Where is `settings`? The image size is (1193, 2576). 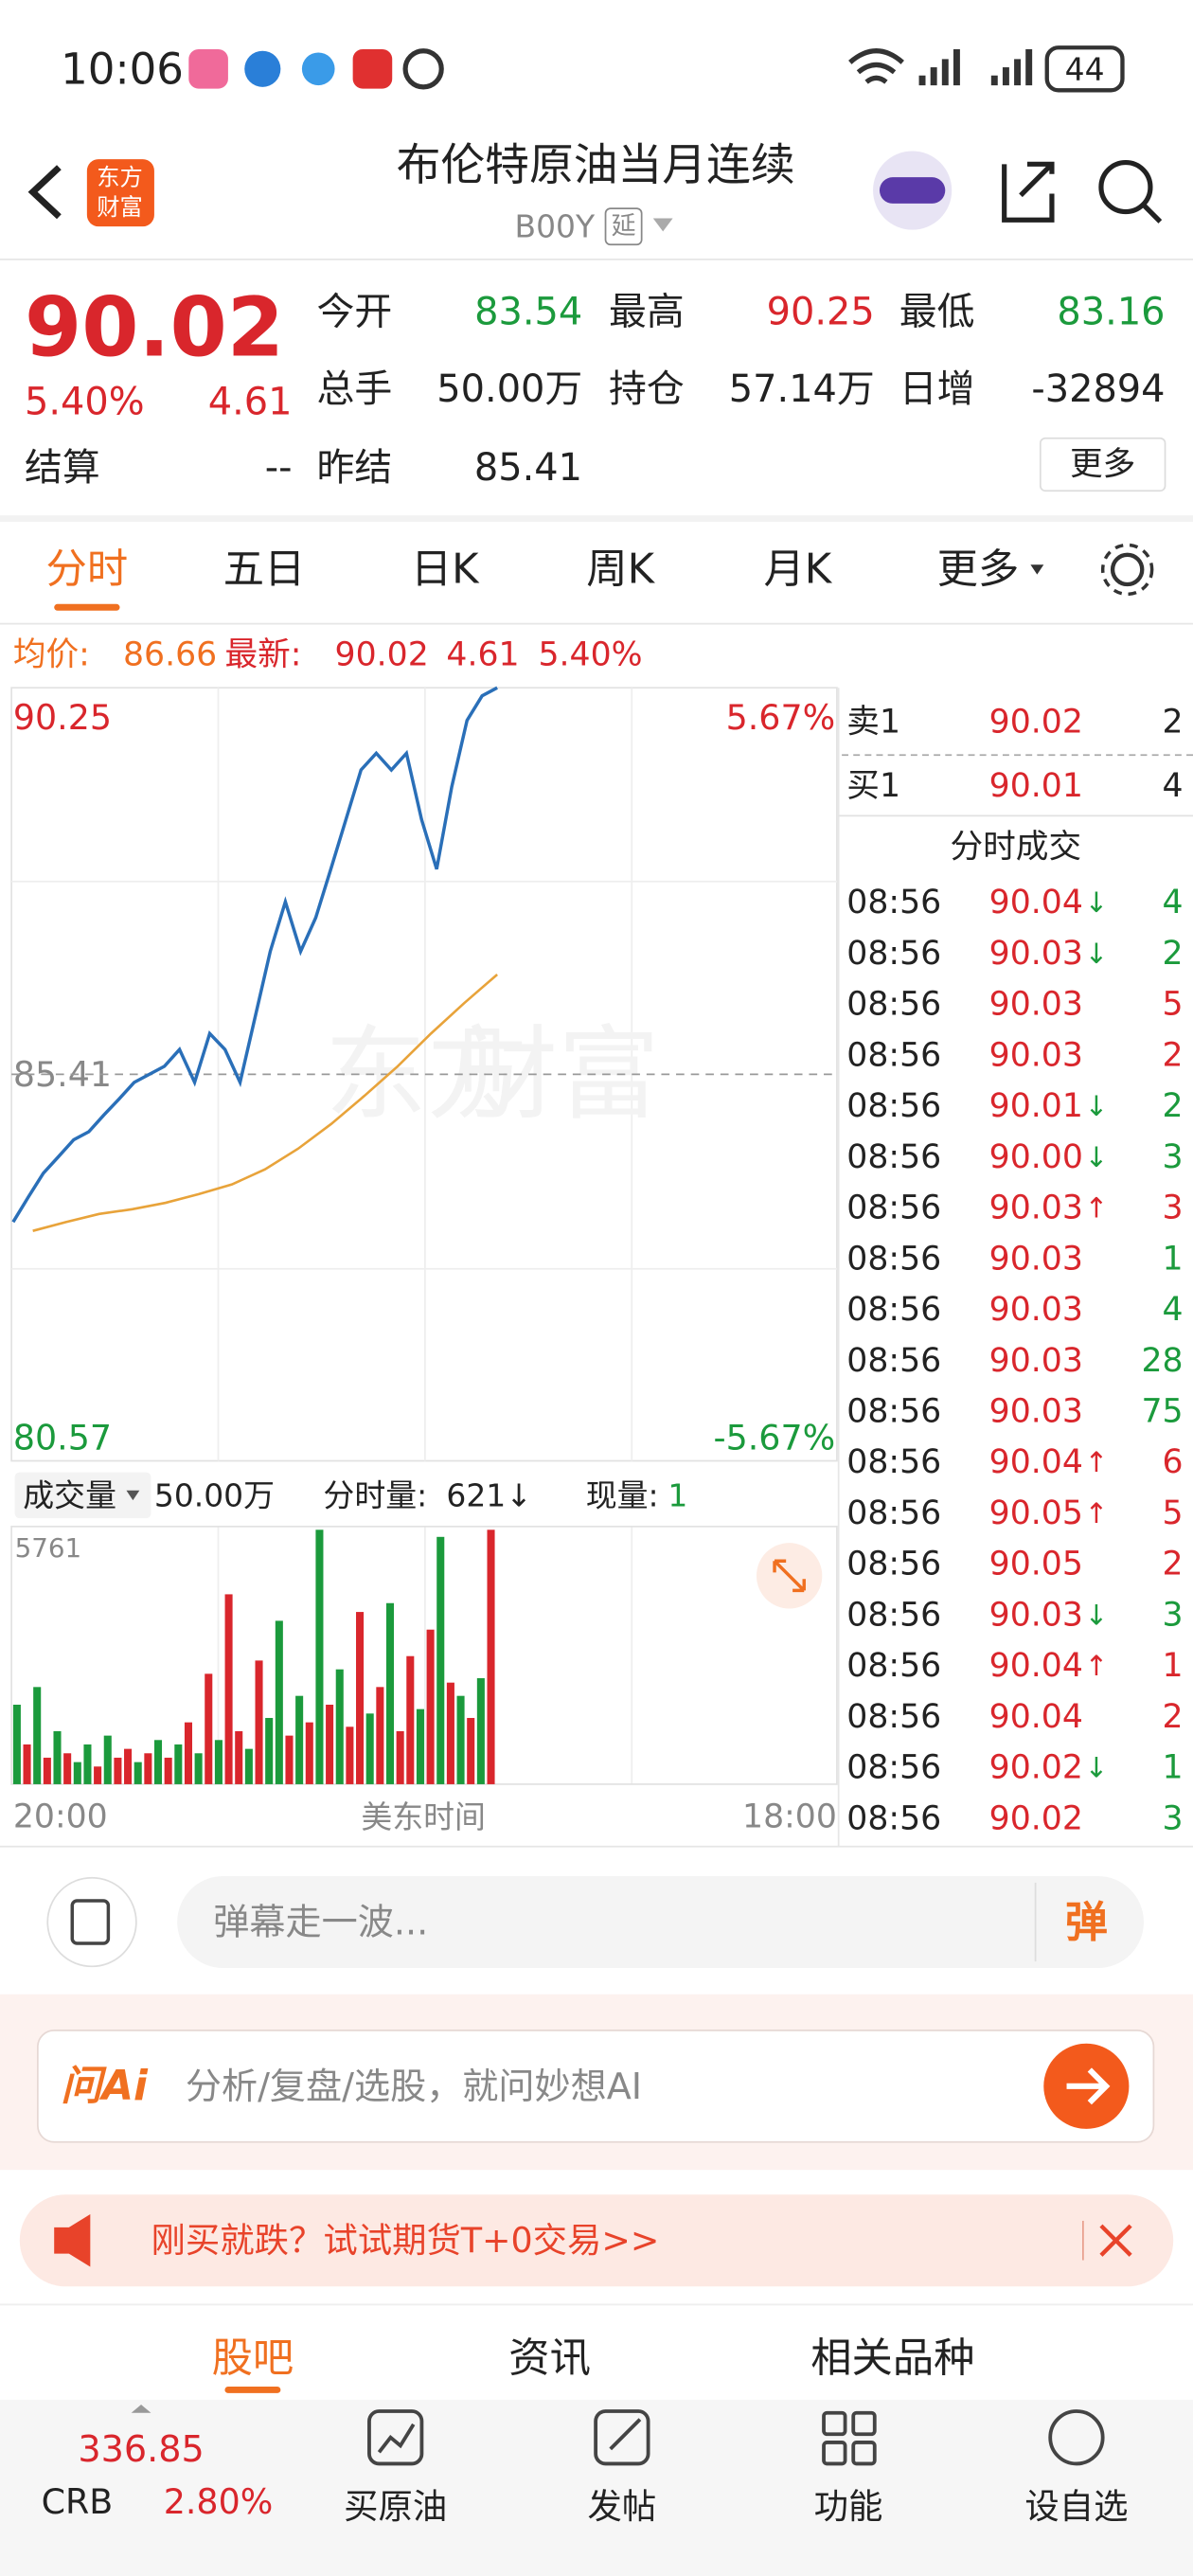
settings is located at coordinates (1127, 569).